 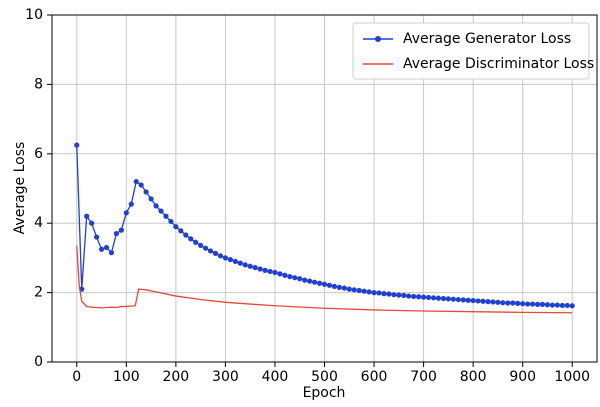 What do you see at coordinates (374, 377) in the screenshot?
I see `x-tick-label: 600` at bounding box center [374, 377].